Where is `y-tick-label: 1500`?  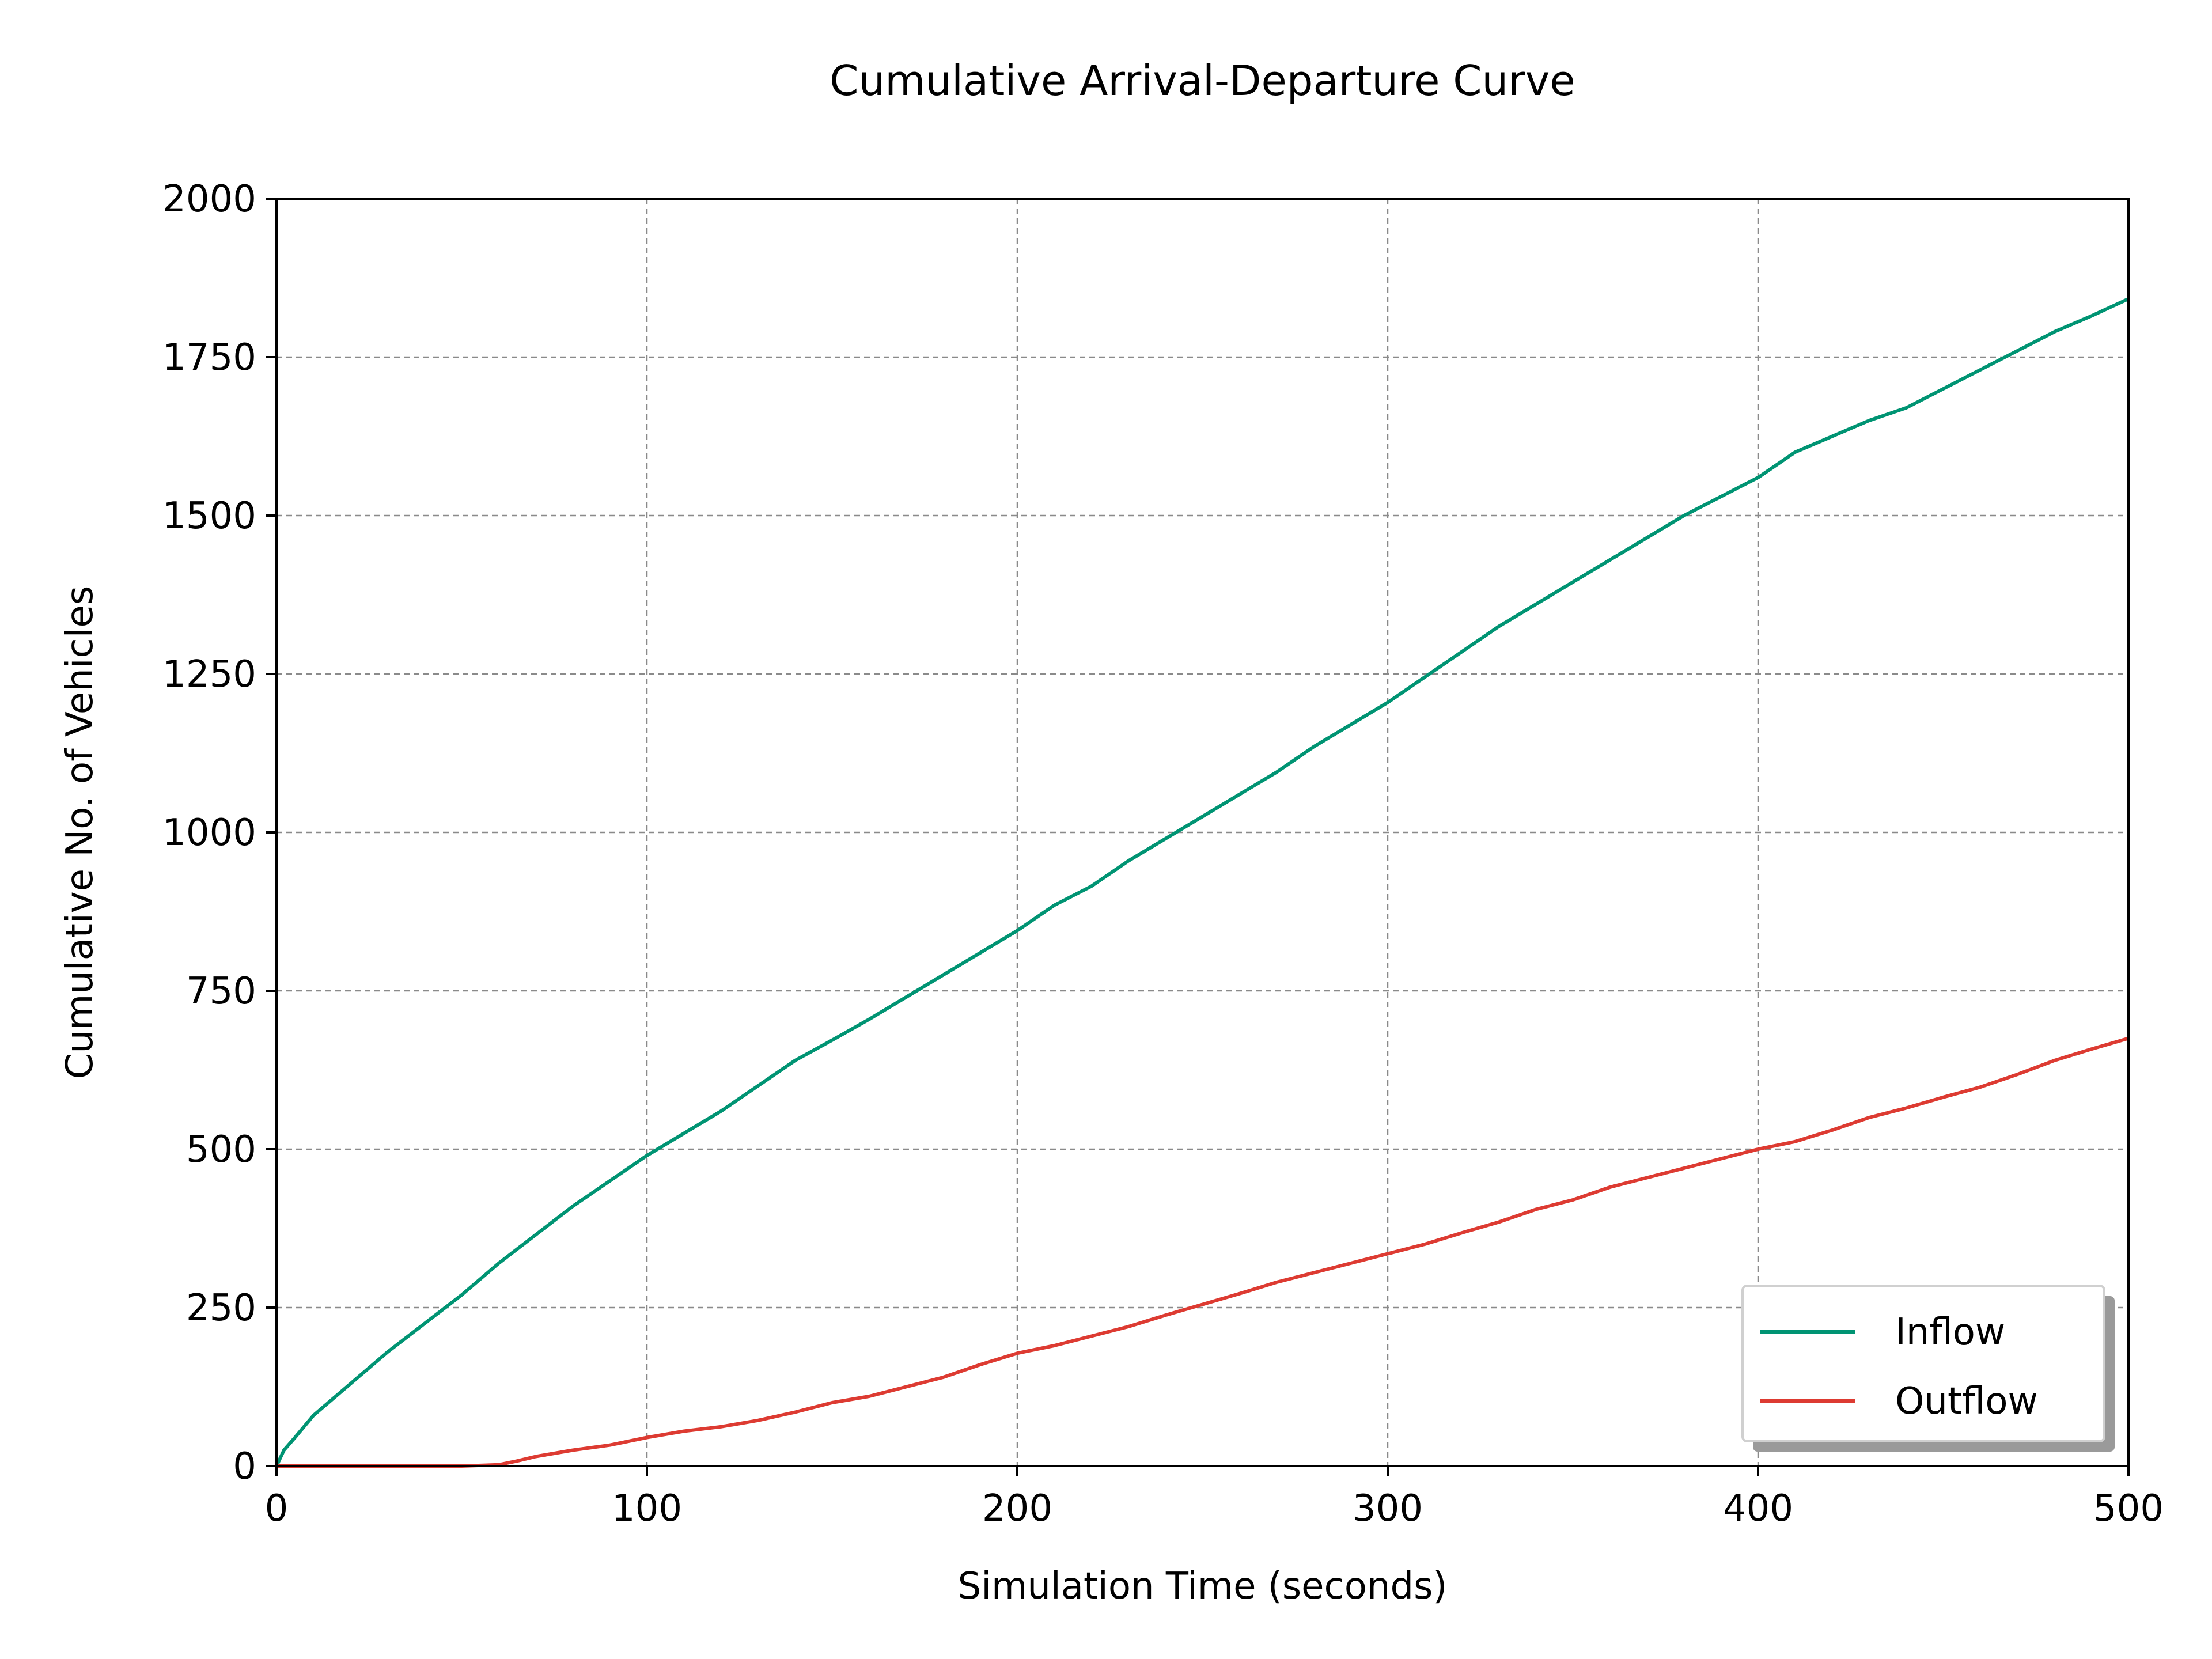 y-tick-label: 1500 is located at coordinates (209, 516).